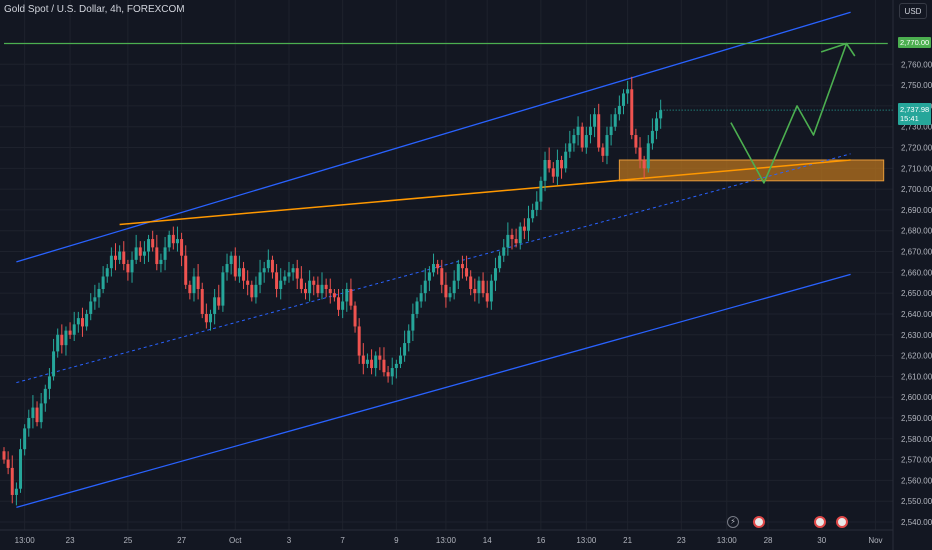 This screenshot has width=932, height=550. I want to click on symbol-title: Gold Spot / U.S. Dollar, 4h, FOREXCOM, so click(94, 9).